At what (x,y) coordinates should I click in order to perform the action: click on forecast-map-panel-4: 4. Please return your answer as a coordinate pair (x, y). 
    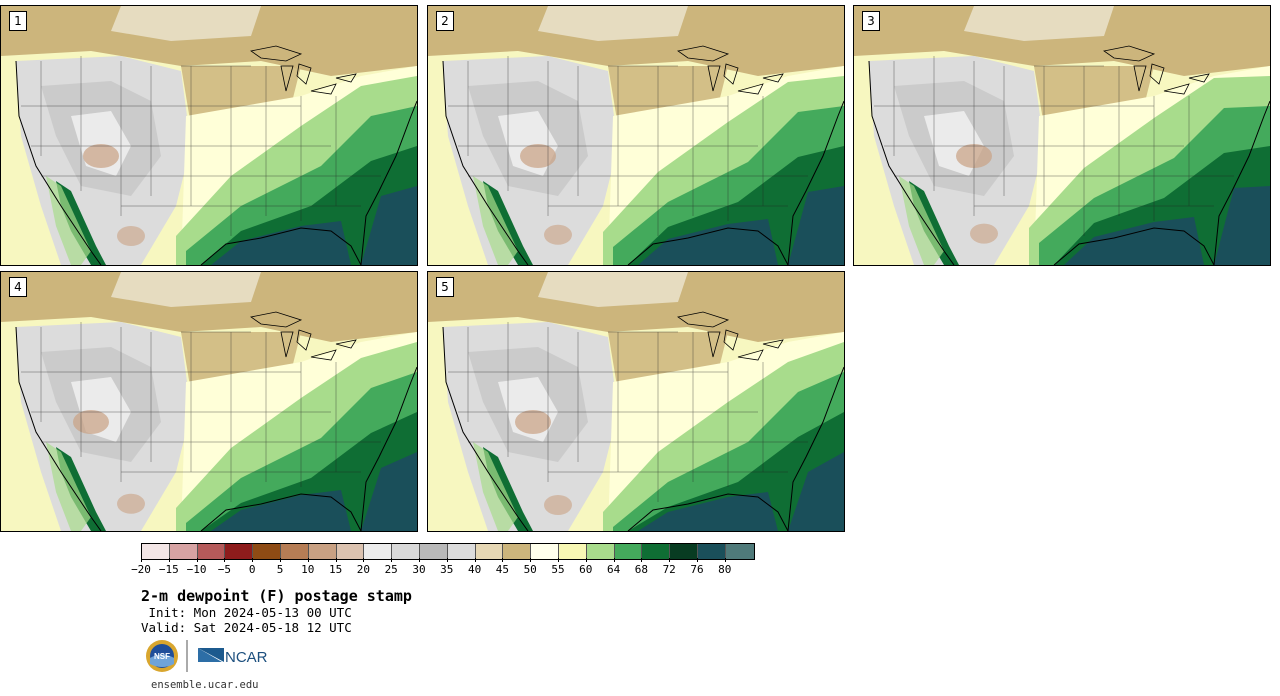
    Looking at the image, I should click on (209, 401).